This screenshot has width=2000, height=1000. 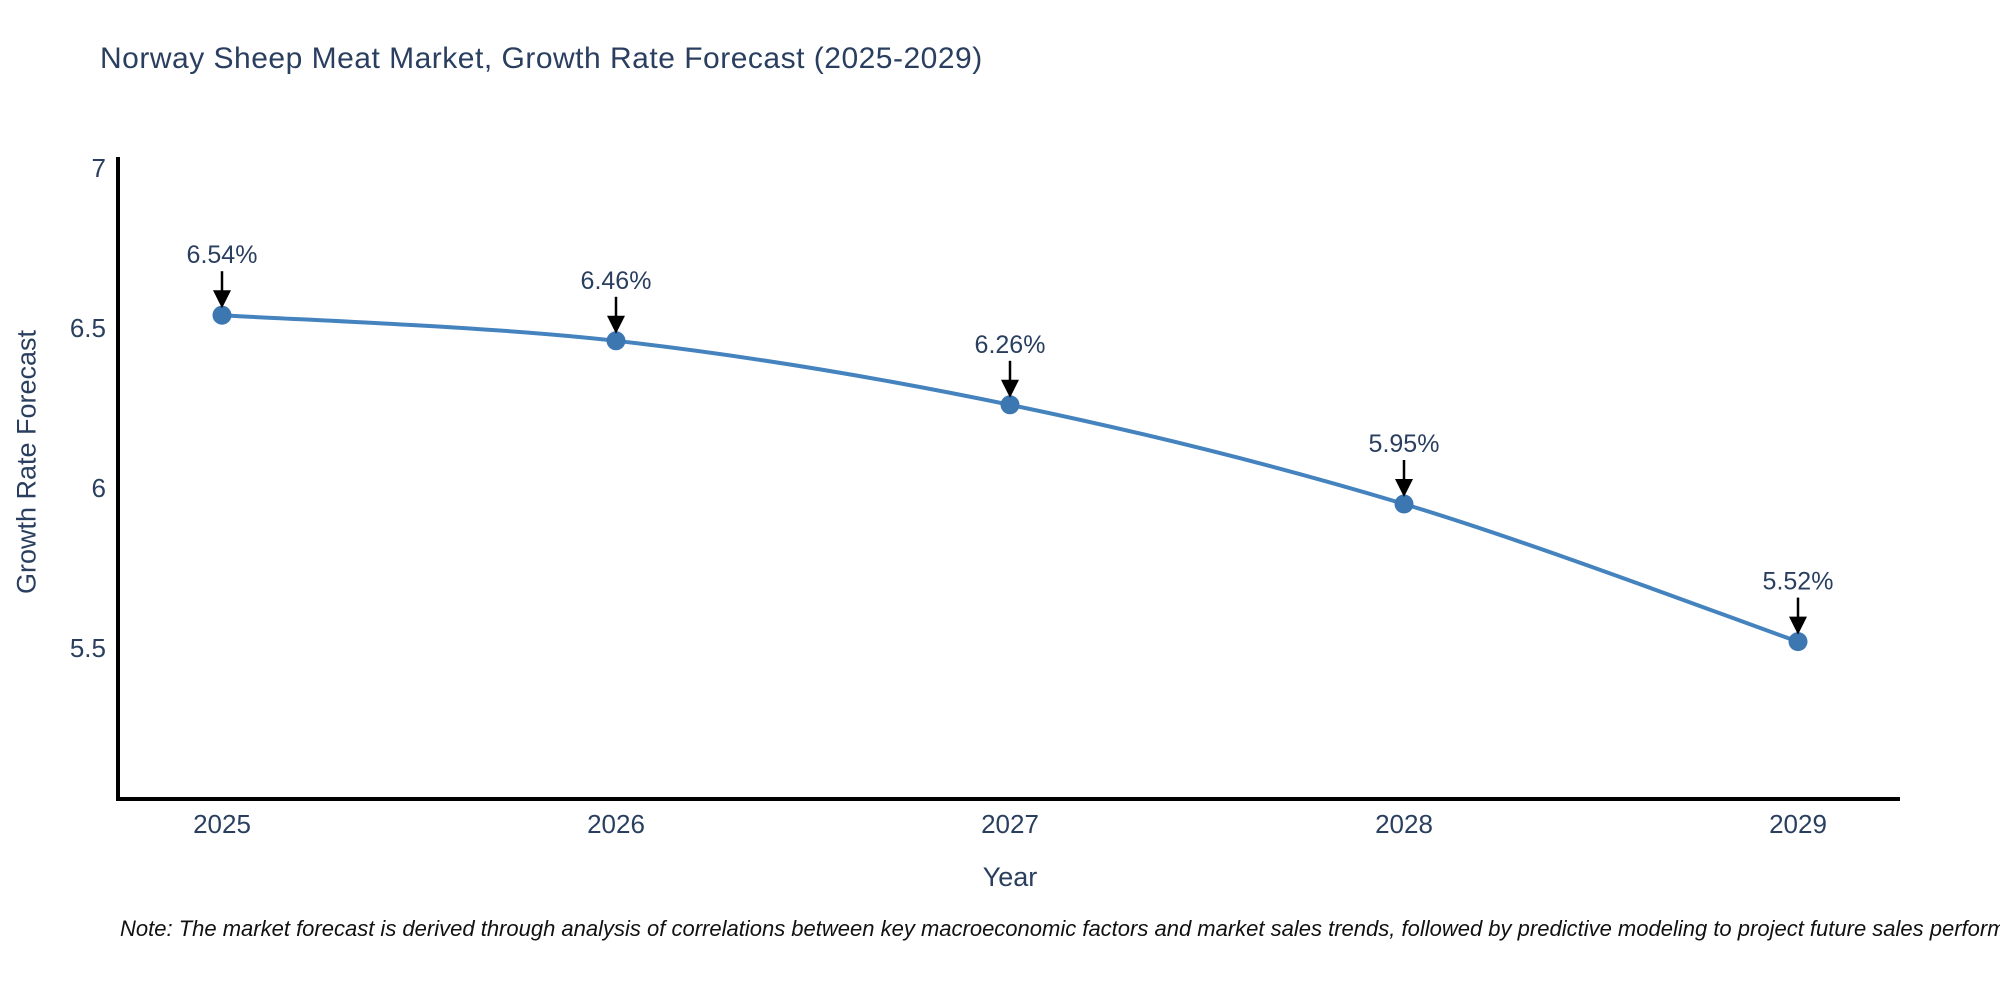 I want to click on x-tick-label: 2029, so click(x=1798, y=824).